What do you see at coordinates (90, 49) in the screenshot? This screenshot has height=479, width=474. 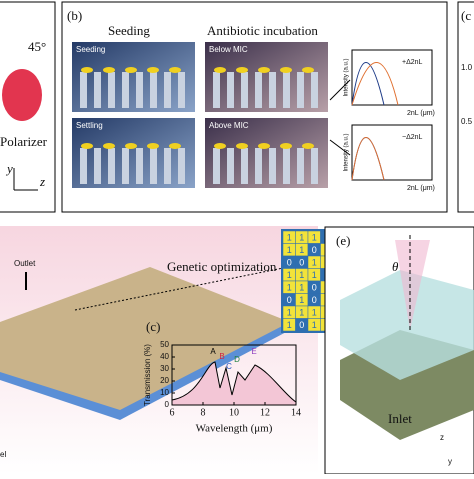 I see `tile-label: Seeding` at bounding box center [90, 49].